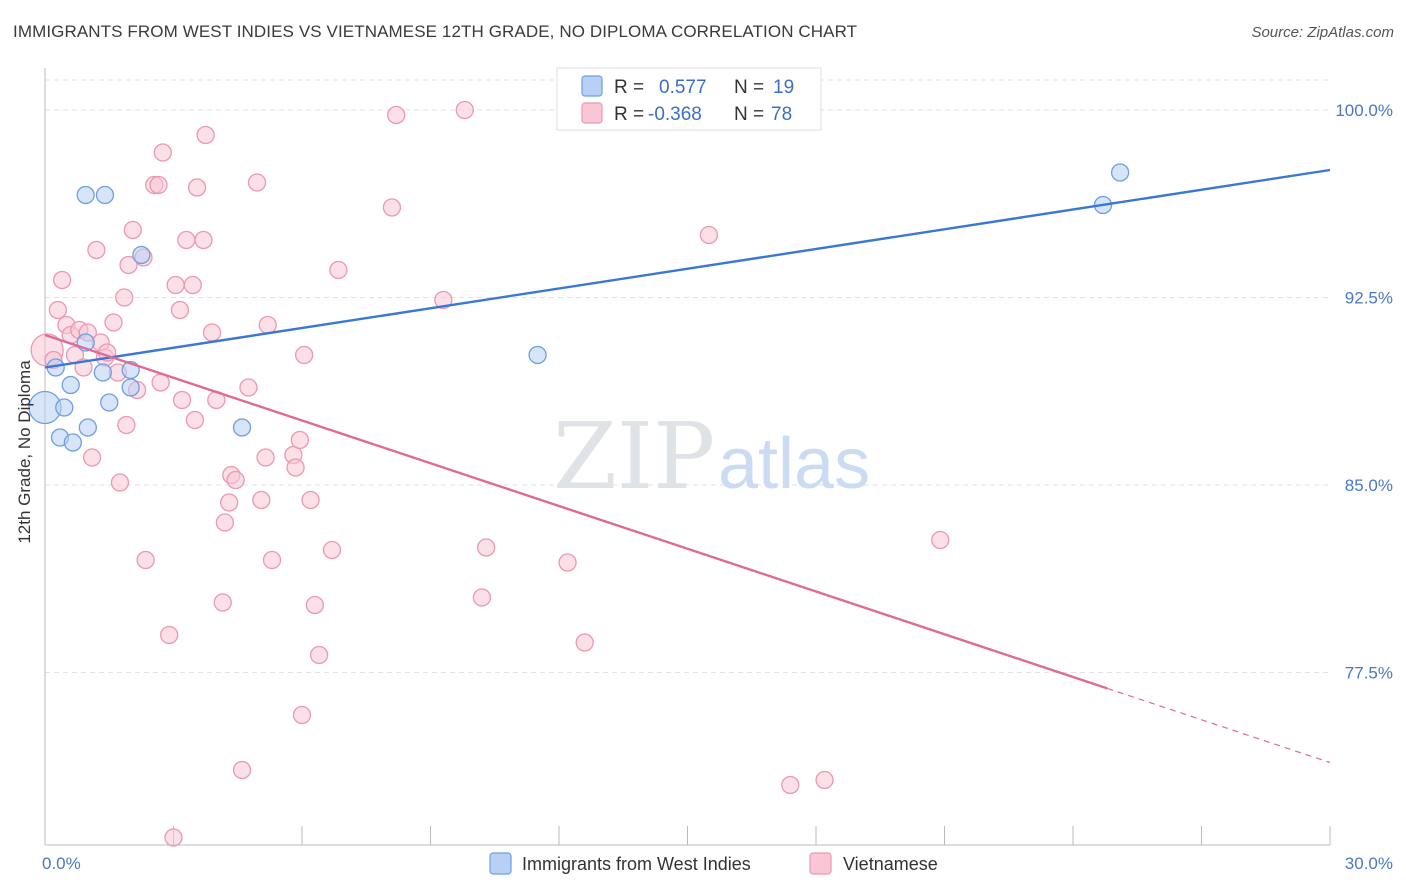 The image size is (1406, 892). What do you see at coordinates (636, 864) in the screenshot?
I see `series-name-west-indies: Immigrants from West Indies` at bounding box center [636, 864].